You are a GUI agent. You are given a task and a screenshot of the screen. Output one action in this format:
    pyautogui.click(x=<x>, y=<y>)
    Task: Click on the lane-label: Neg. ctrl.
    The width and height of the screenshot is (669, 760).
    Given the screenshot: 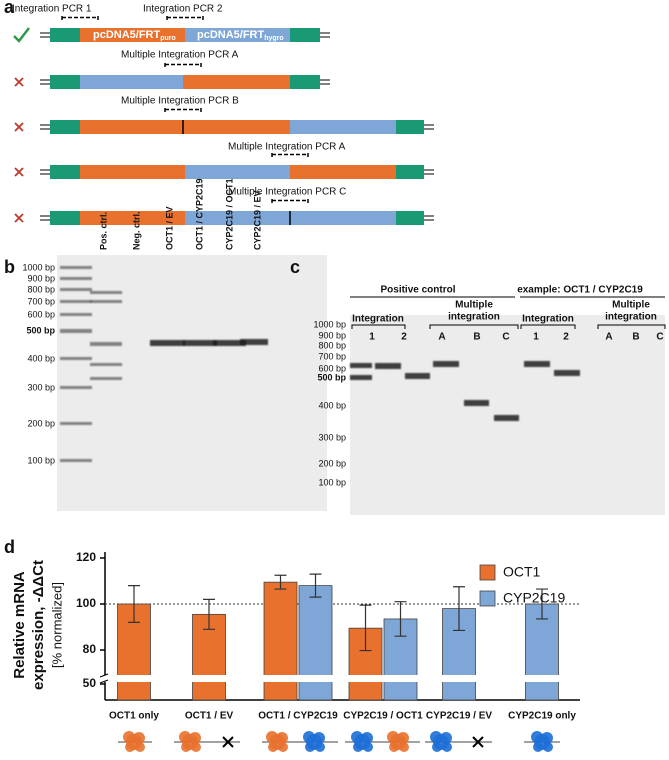 What is the action you would take?
    pyautogui.click(x=136, y=230)
    